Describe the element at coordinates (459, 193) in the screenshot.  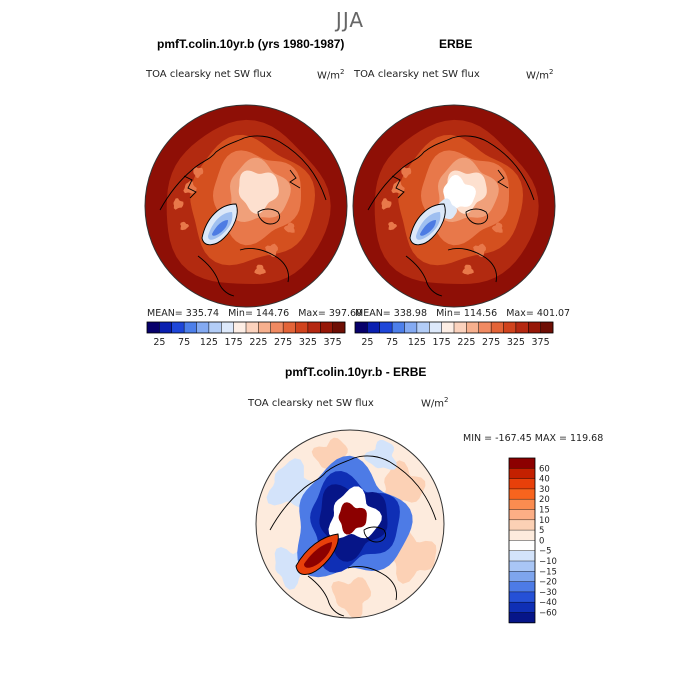
I see `map2-polar-hole` at that location.